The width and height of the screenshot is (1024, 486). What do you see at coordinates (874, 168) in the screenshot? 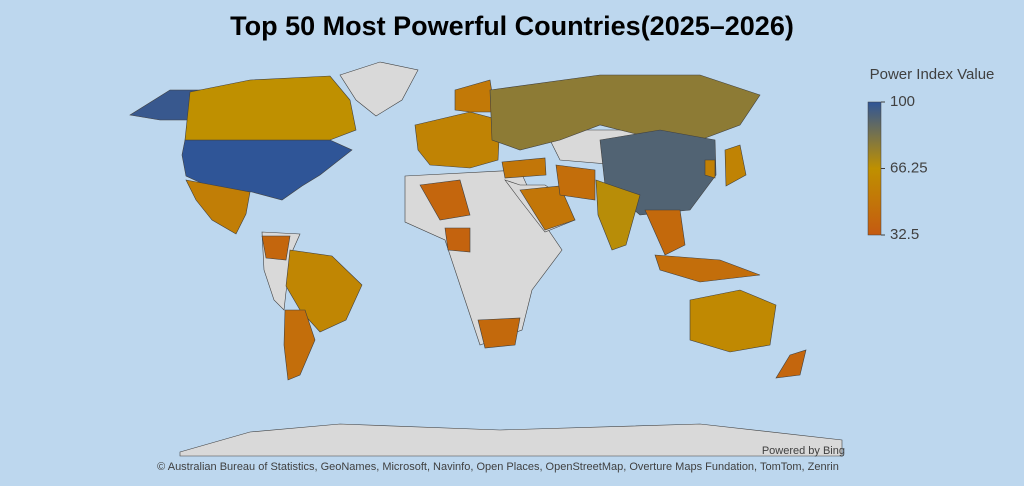
I see `legend-color-bar` at bounding box center [874, 168].